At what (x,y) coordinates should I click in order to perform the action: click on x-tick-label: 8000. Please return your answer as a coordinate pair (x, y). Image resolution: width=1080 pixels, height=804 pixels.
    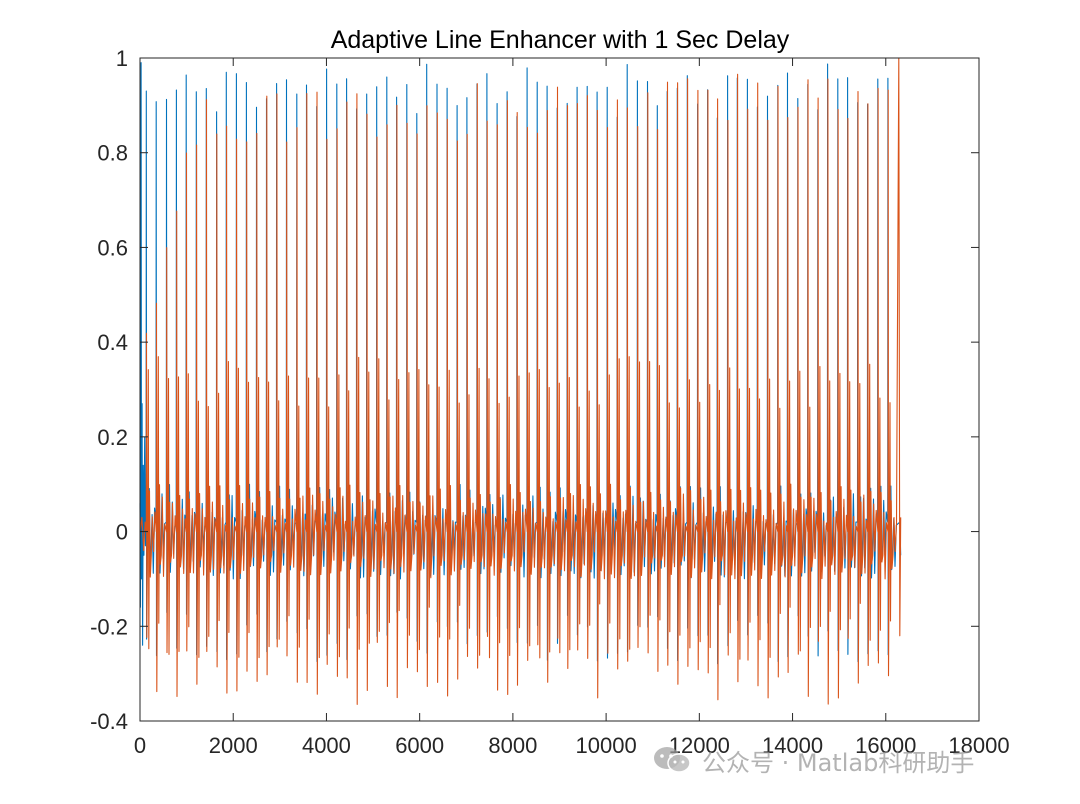
    Looking at the image, I should click on (512, 745).